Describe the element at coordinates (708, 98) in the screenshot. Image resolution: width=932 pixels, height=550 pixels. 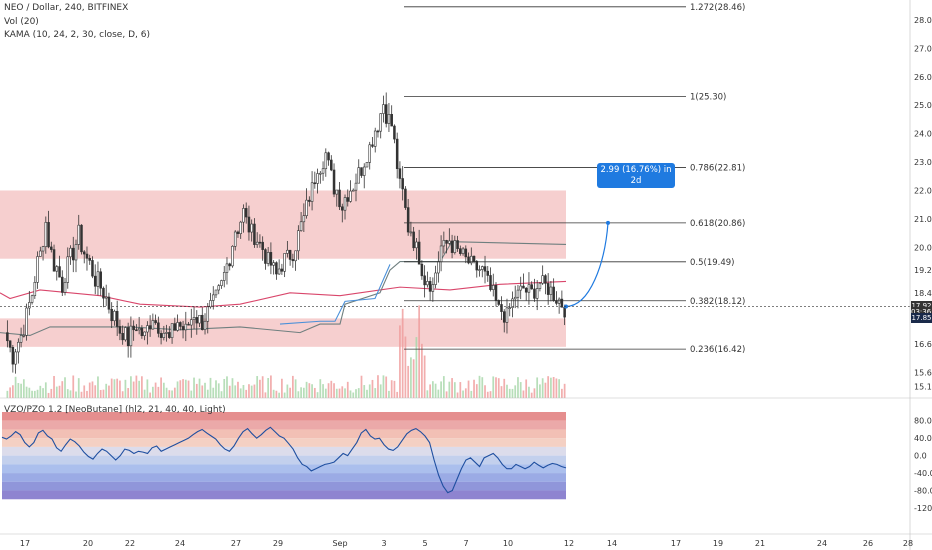
I see `fib-label: 1(25.30)` at that location.